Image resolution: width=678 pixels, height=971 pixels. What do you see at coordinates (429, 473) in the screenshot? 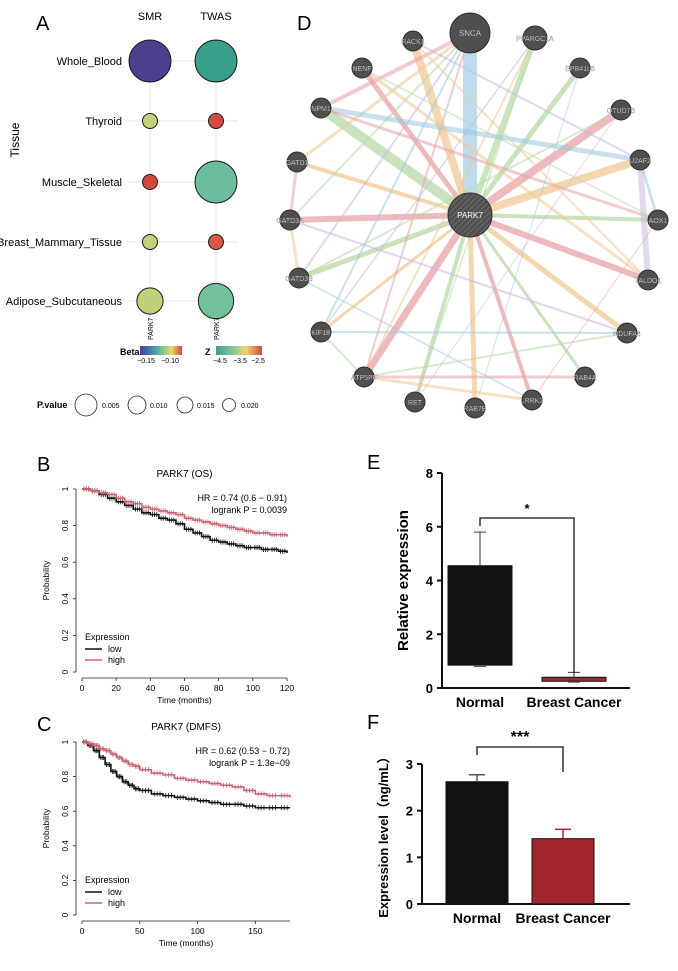
I see `bar-y-tick-label: 8` at bounding box center [429, 473].